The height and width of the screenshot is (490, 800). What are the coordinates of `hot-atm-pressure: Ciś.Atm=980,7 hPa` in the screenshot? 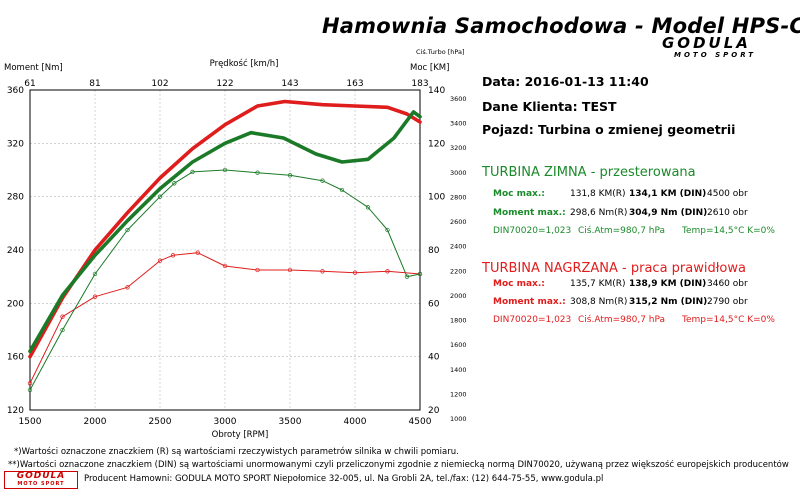 It's located at (622, 320).